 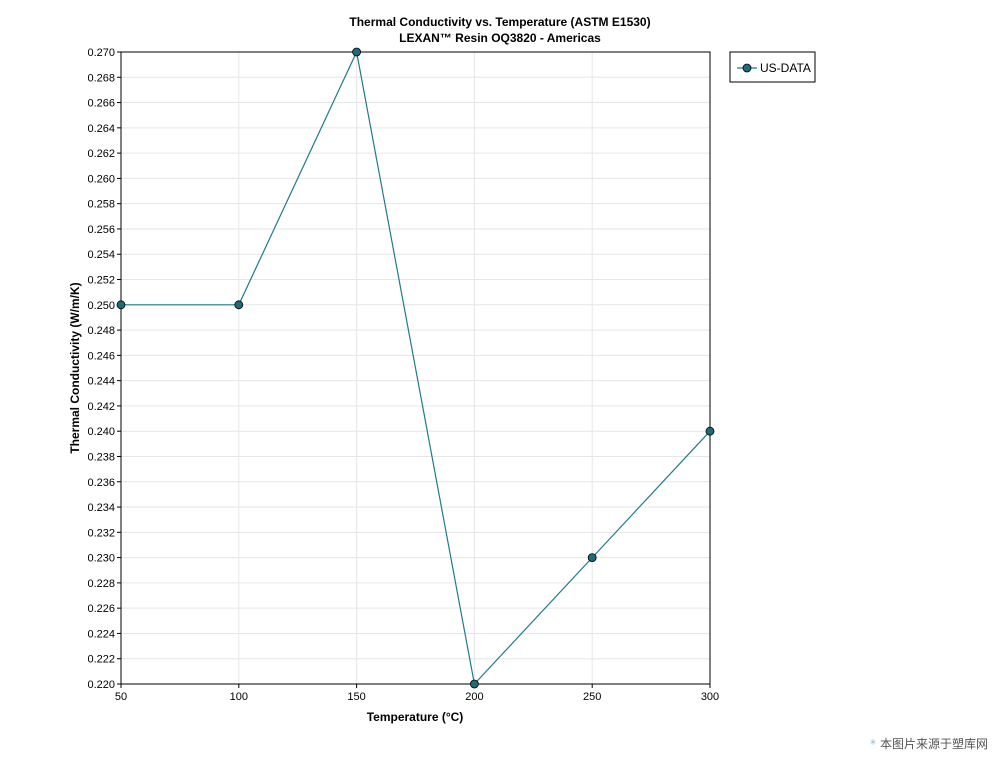 I want to click on y-tick-label: 0.256, so click(x=101, y=230).